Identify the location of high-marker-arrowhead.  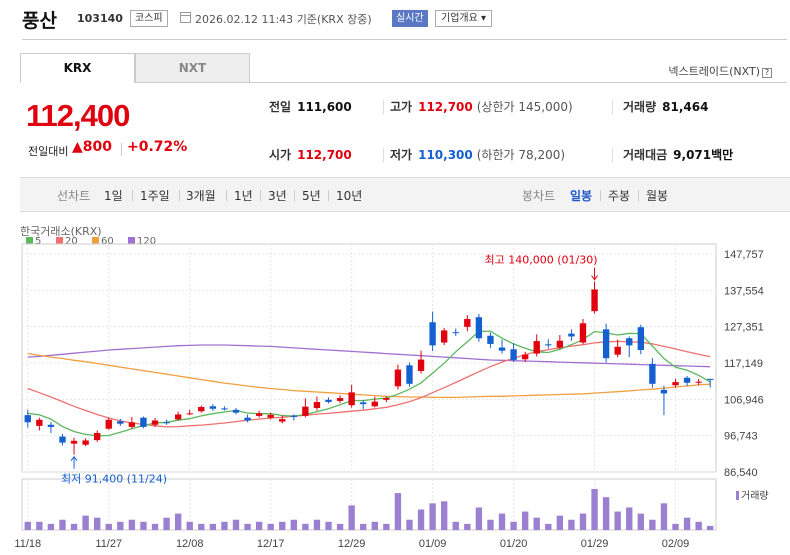
(594, 278).